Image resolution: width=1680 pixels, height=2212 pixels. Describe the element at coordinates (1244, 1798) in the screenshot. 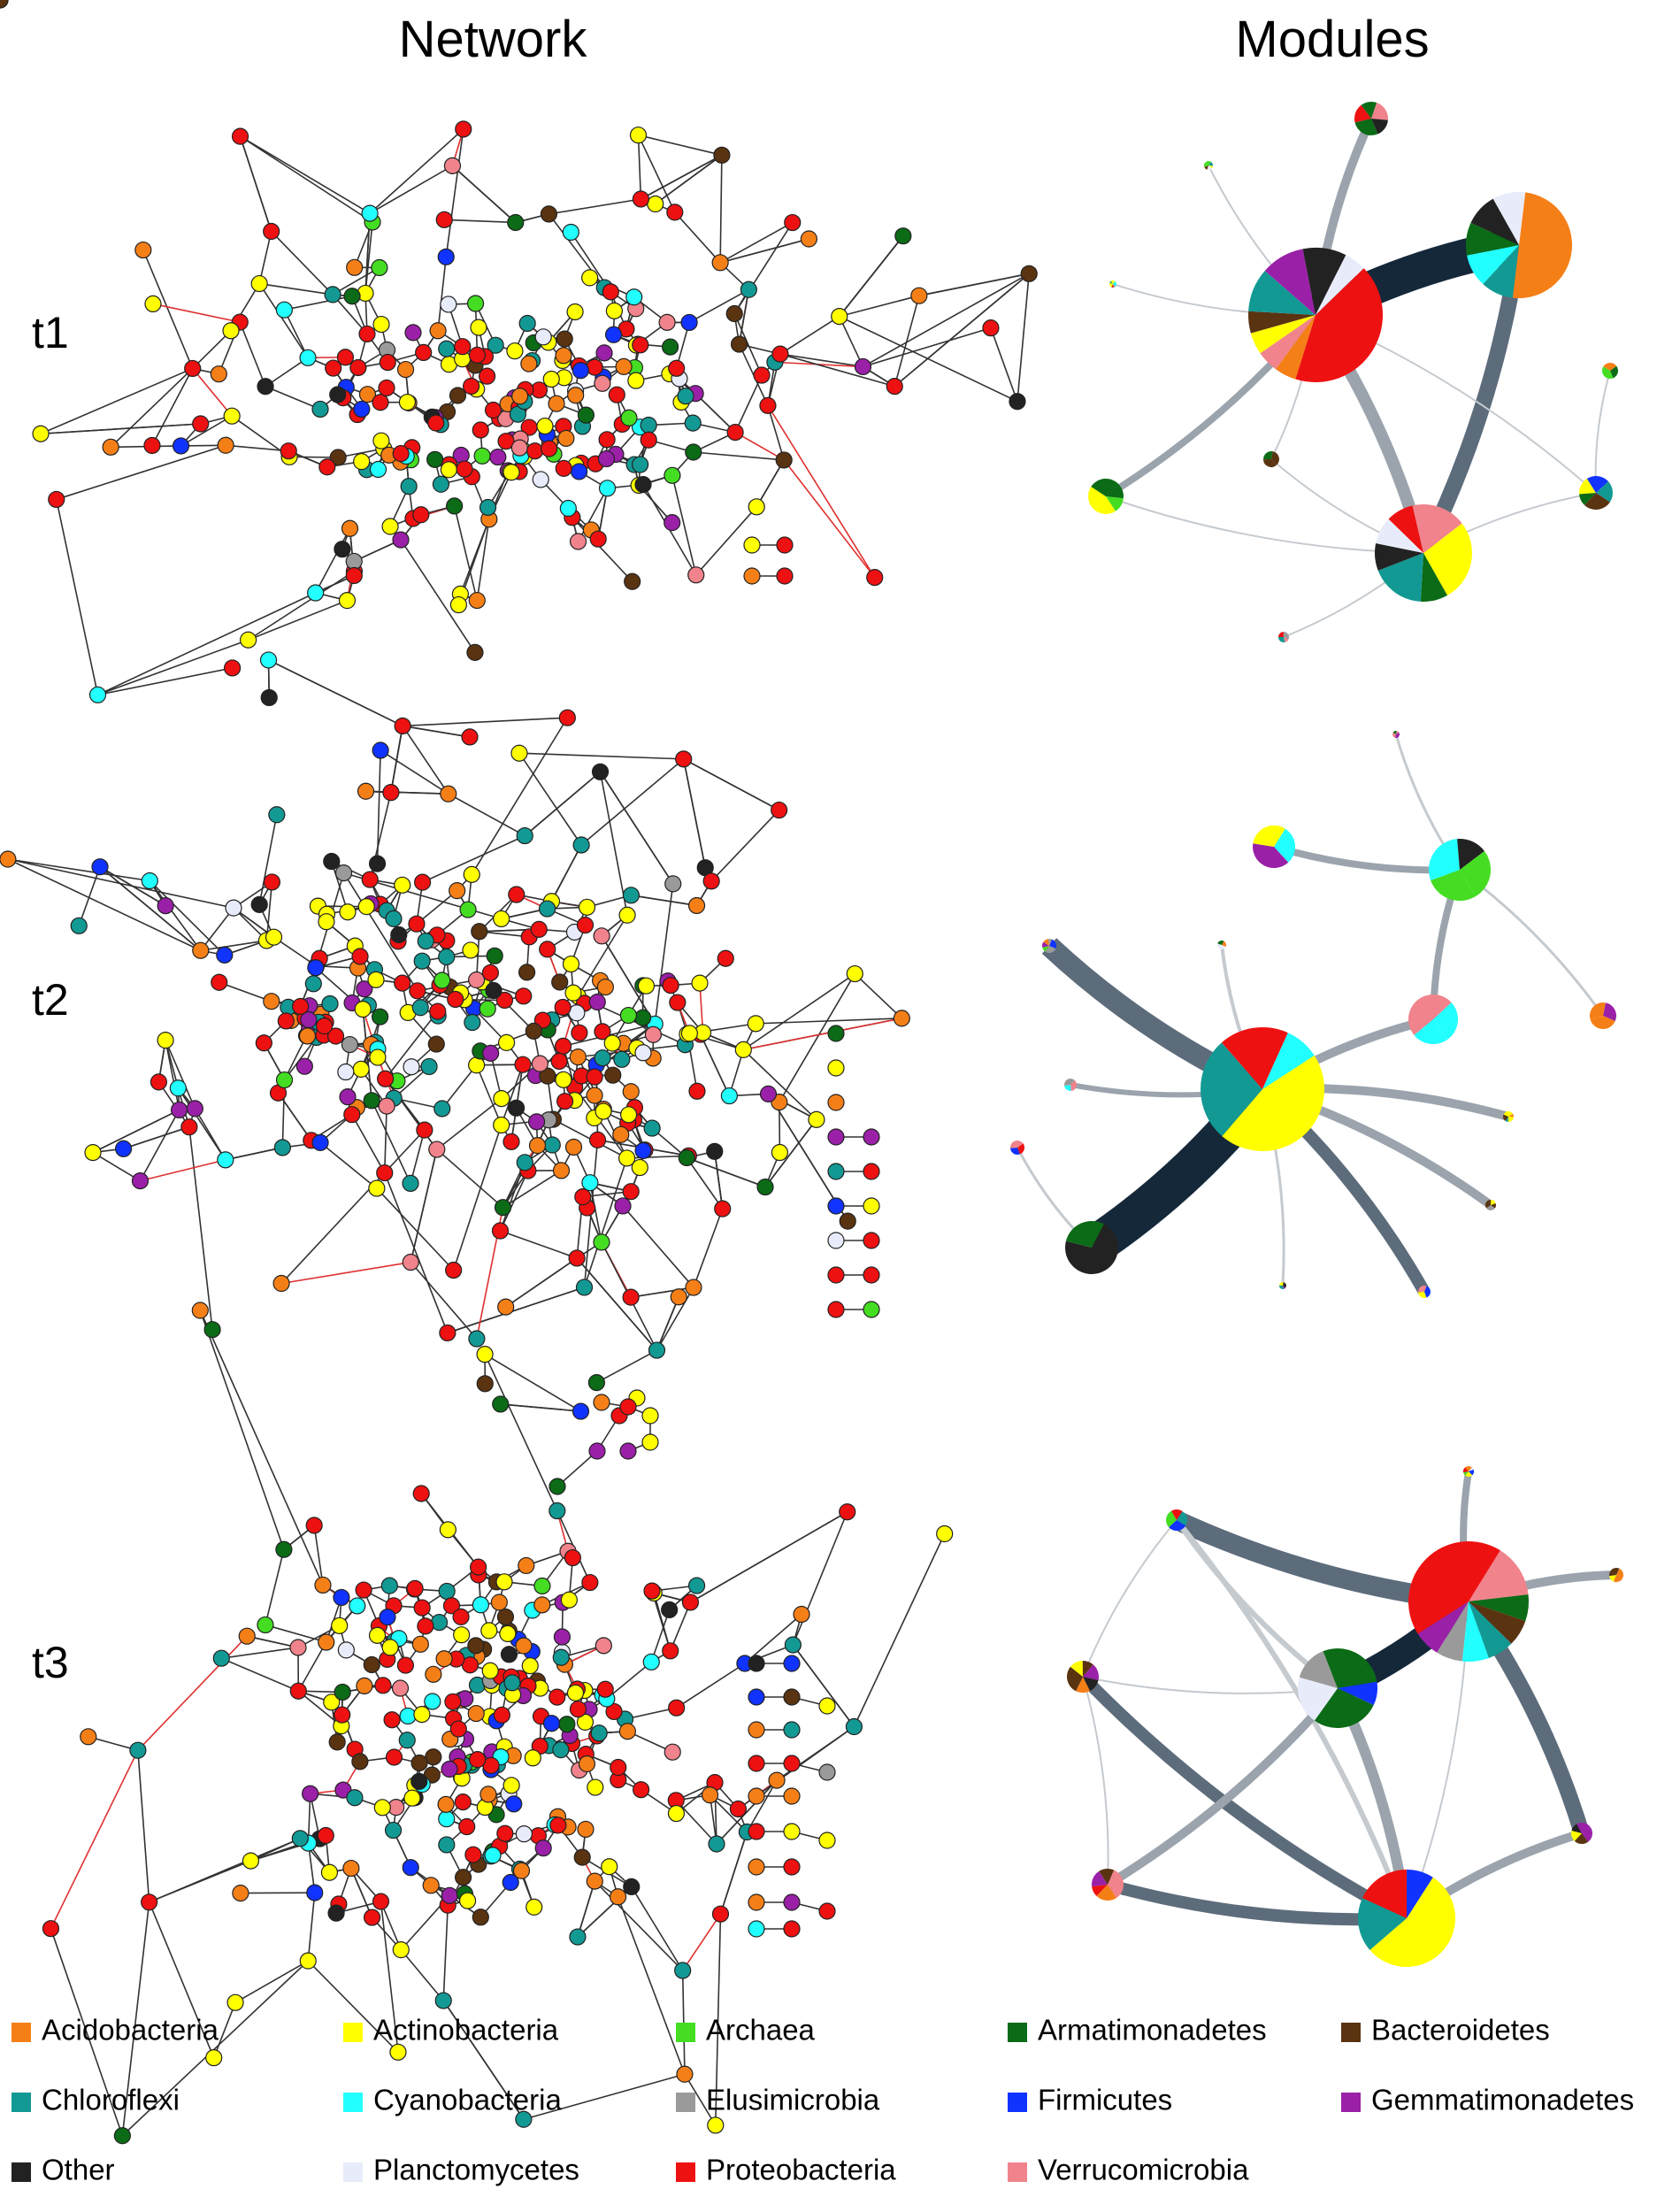

I see `module-edge` at that location.